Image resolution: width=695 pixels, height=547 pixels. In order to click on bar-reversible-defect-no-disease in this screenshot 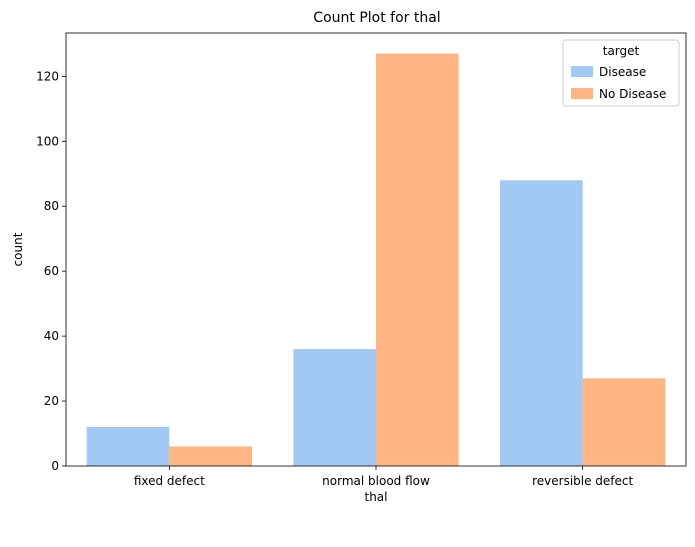, I will do `click(624, 422)`.